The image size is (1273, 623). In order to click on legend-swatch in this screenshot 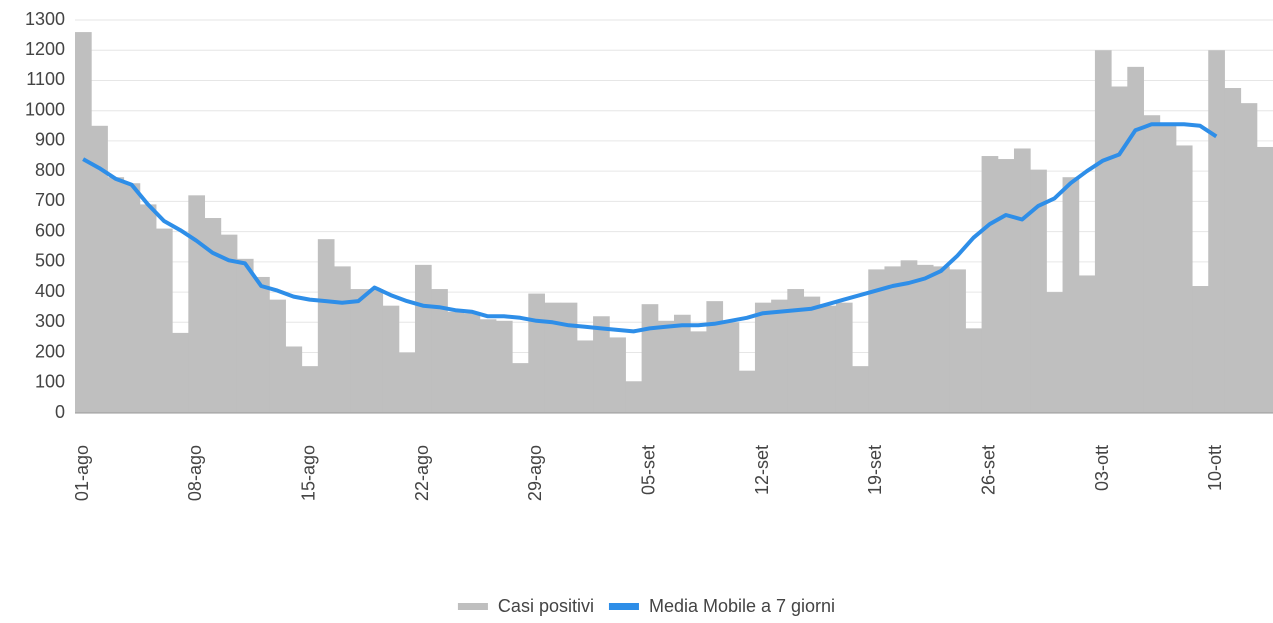, I will do `click(472, 606)`.